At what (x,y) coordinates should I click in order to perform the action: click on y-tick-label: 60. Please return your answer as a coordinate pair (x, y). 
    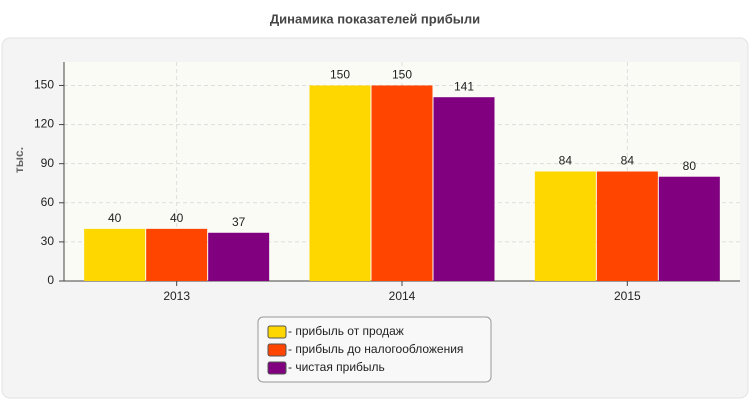
    Looking at the image, I should click on (48, 202).